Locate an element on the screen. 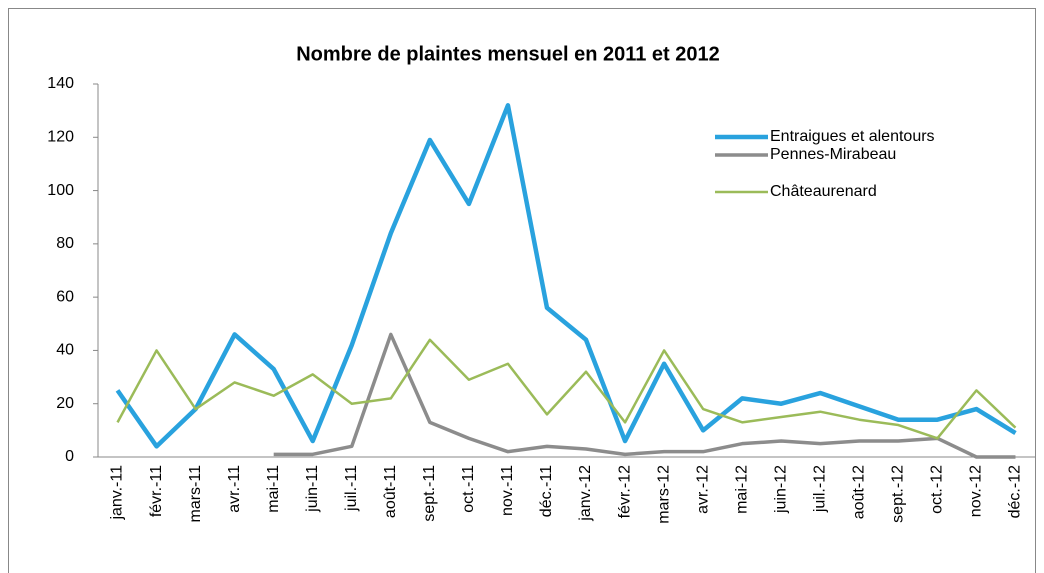 The width and height of the screenshot is (1044, 573). legend-label: Châteaurenard is located at coordinates (823, 191).